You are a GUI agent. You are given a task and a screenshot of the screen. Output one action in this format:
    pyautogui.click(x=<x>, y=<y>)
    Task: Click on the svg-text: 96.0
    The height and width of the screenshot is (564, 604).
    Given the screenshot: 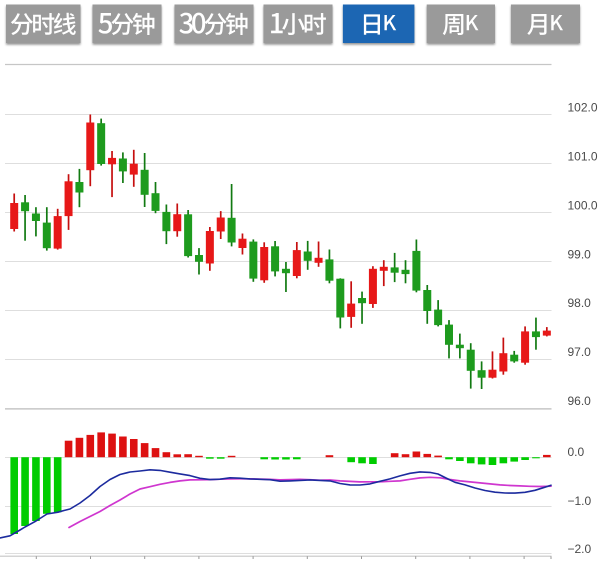 What is the action you would take?
    pyautogui.click(x=580, y=401)
    